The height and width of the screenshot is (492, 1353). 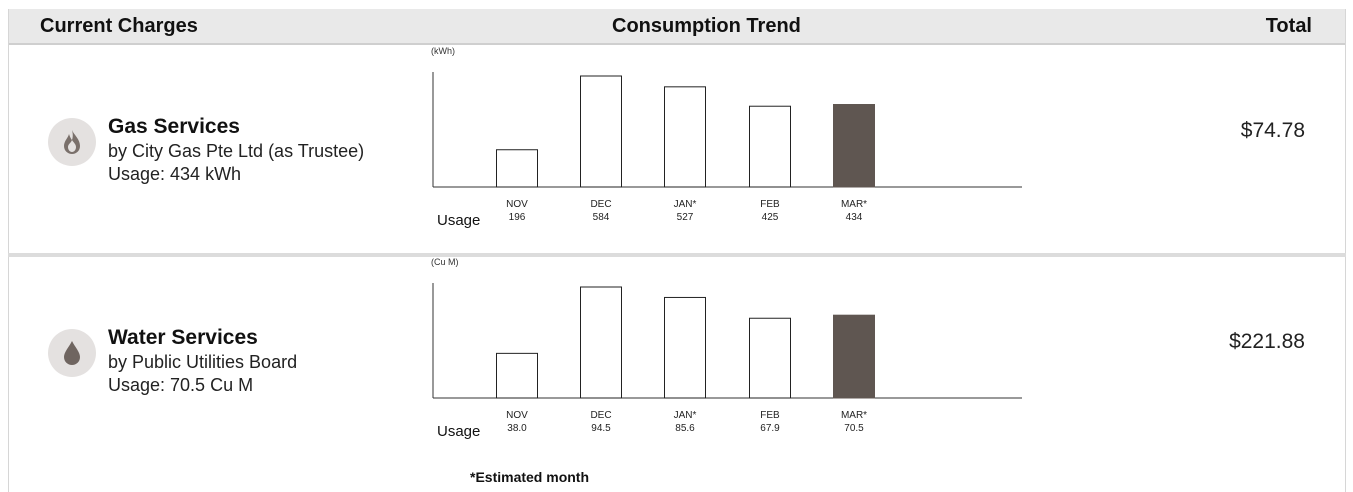 What do you see at coordinates (8, 250) in the screenshot?
I see `table-border-left` at bounding box center [8, 250].